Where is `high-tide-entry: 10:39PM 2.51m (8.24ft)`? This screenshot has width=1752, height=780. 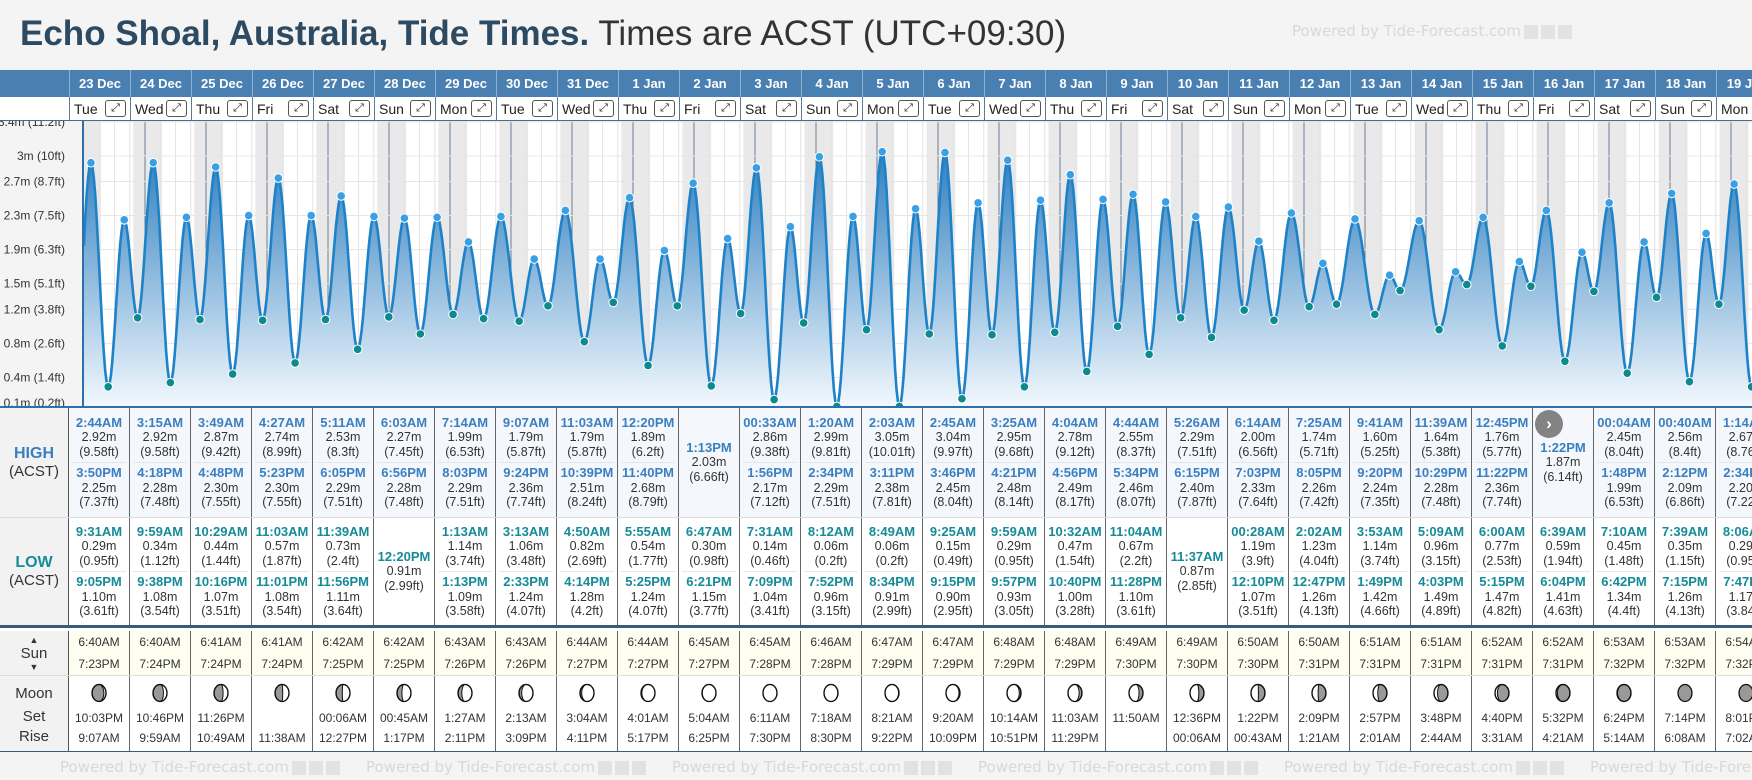 high-tide-entry: 10:39PM 2.51m (8.24ft) is located at coordinates (587, 487).